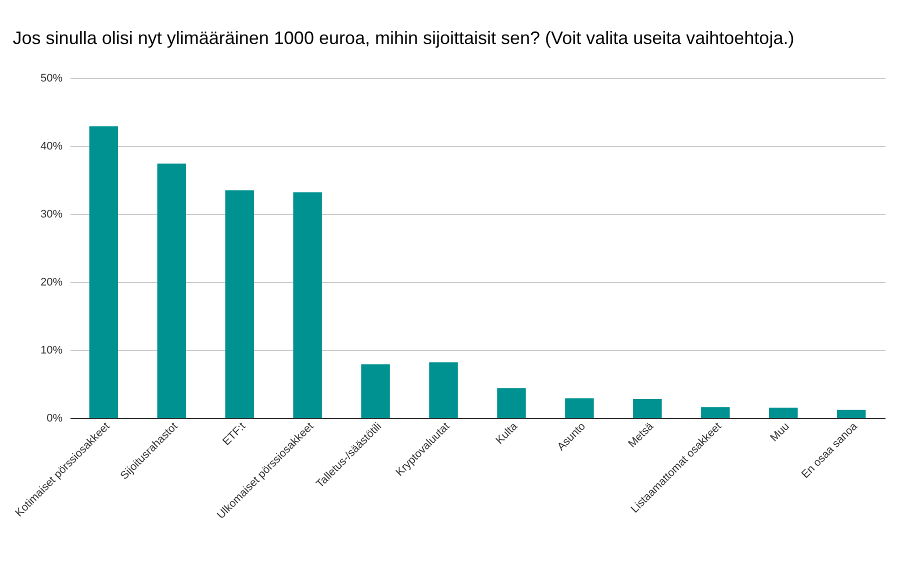  Describe the element at coordinates (51, 214) in the screenshot. I see `y-tick-label: 30%` at that location.